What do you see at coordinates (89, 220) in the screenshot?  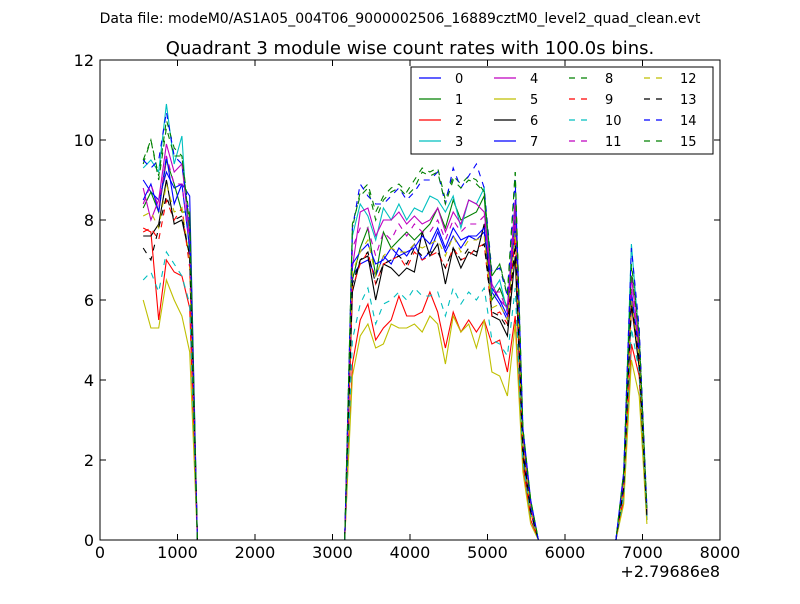 I see `y-tick-label: 8` at bounding box center [89, 220].